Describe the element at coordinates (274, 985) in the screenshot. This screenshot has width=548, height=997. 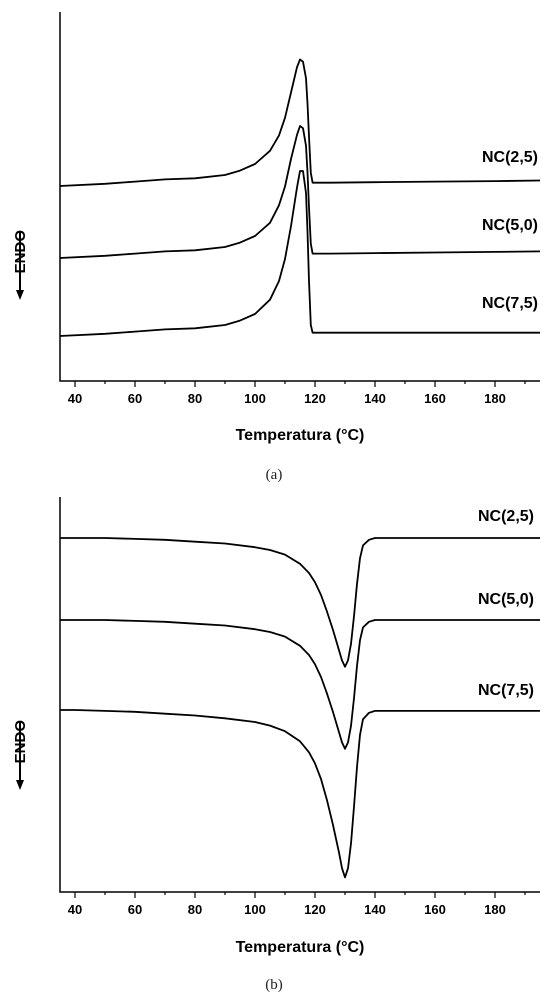
I see `caption-b: (b)` at that location.